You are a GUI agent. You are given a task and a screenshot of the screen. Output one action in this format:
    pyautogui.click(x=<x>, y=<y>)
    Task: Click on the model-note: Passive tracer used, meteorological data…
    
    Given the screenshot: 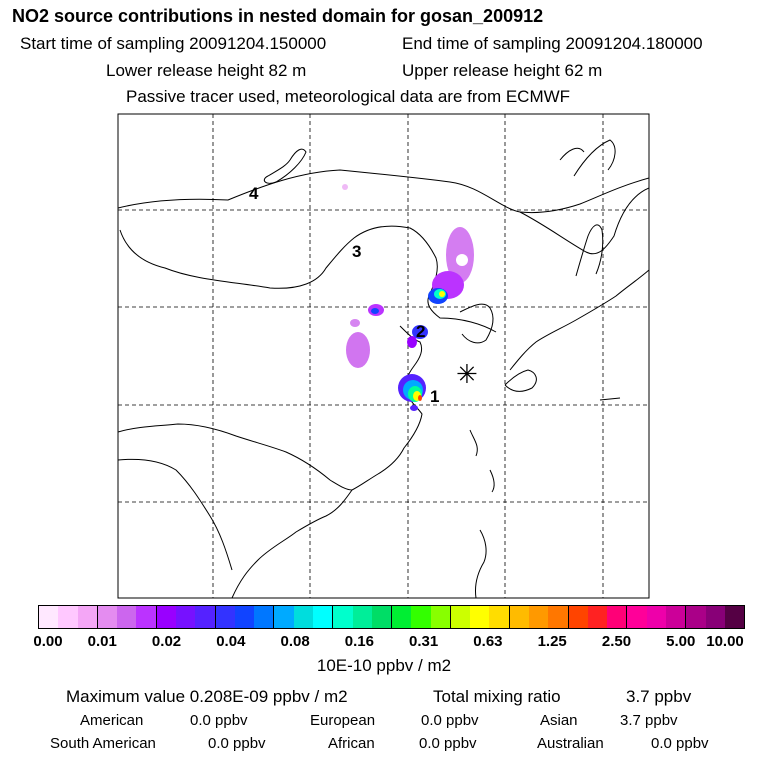 What is the action you would take?
    pyautogui.click(x=348, y=96)
    